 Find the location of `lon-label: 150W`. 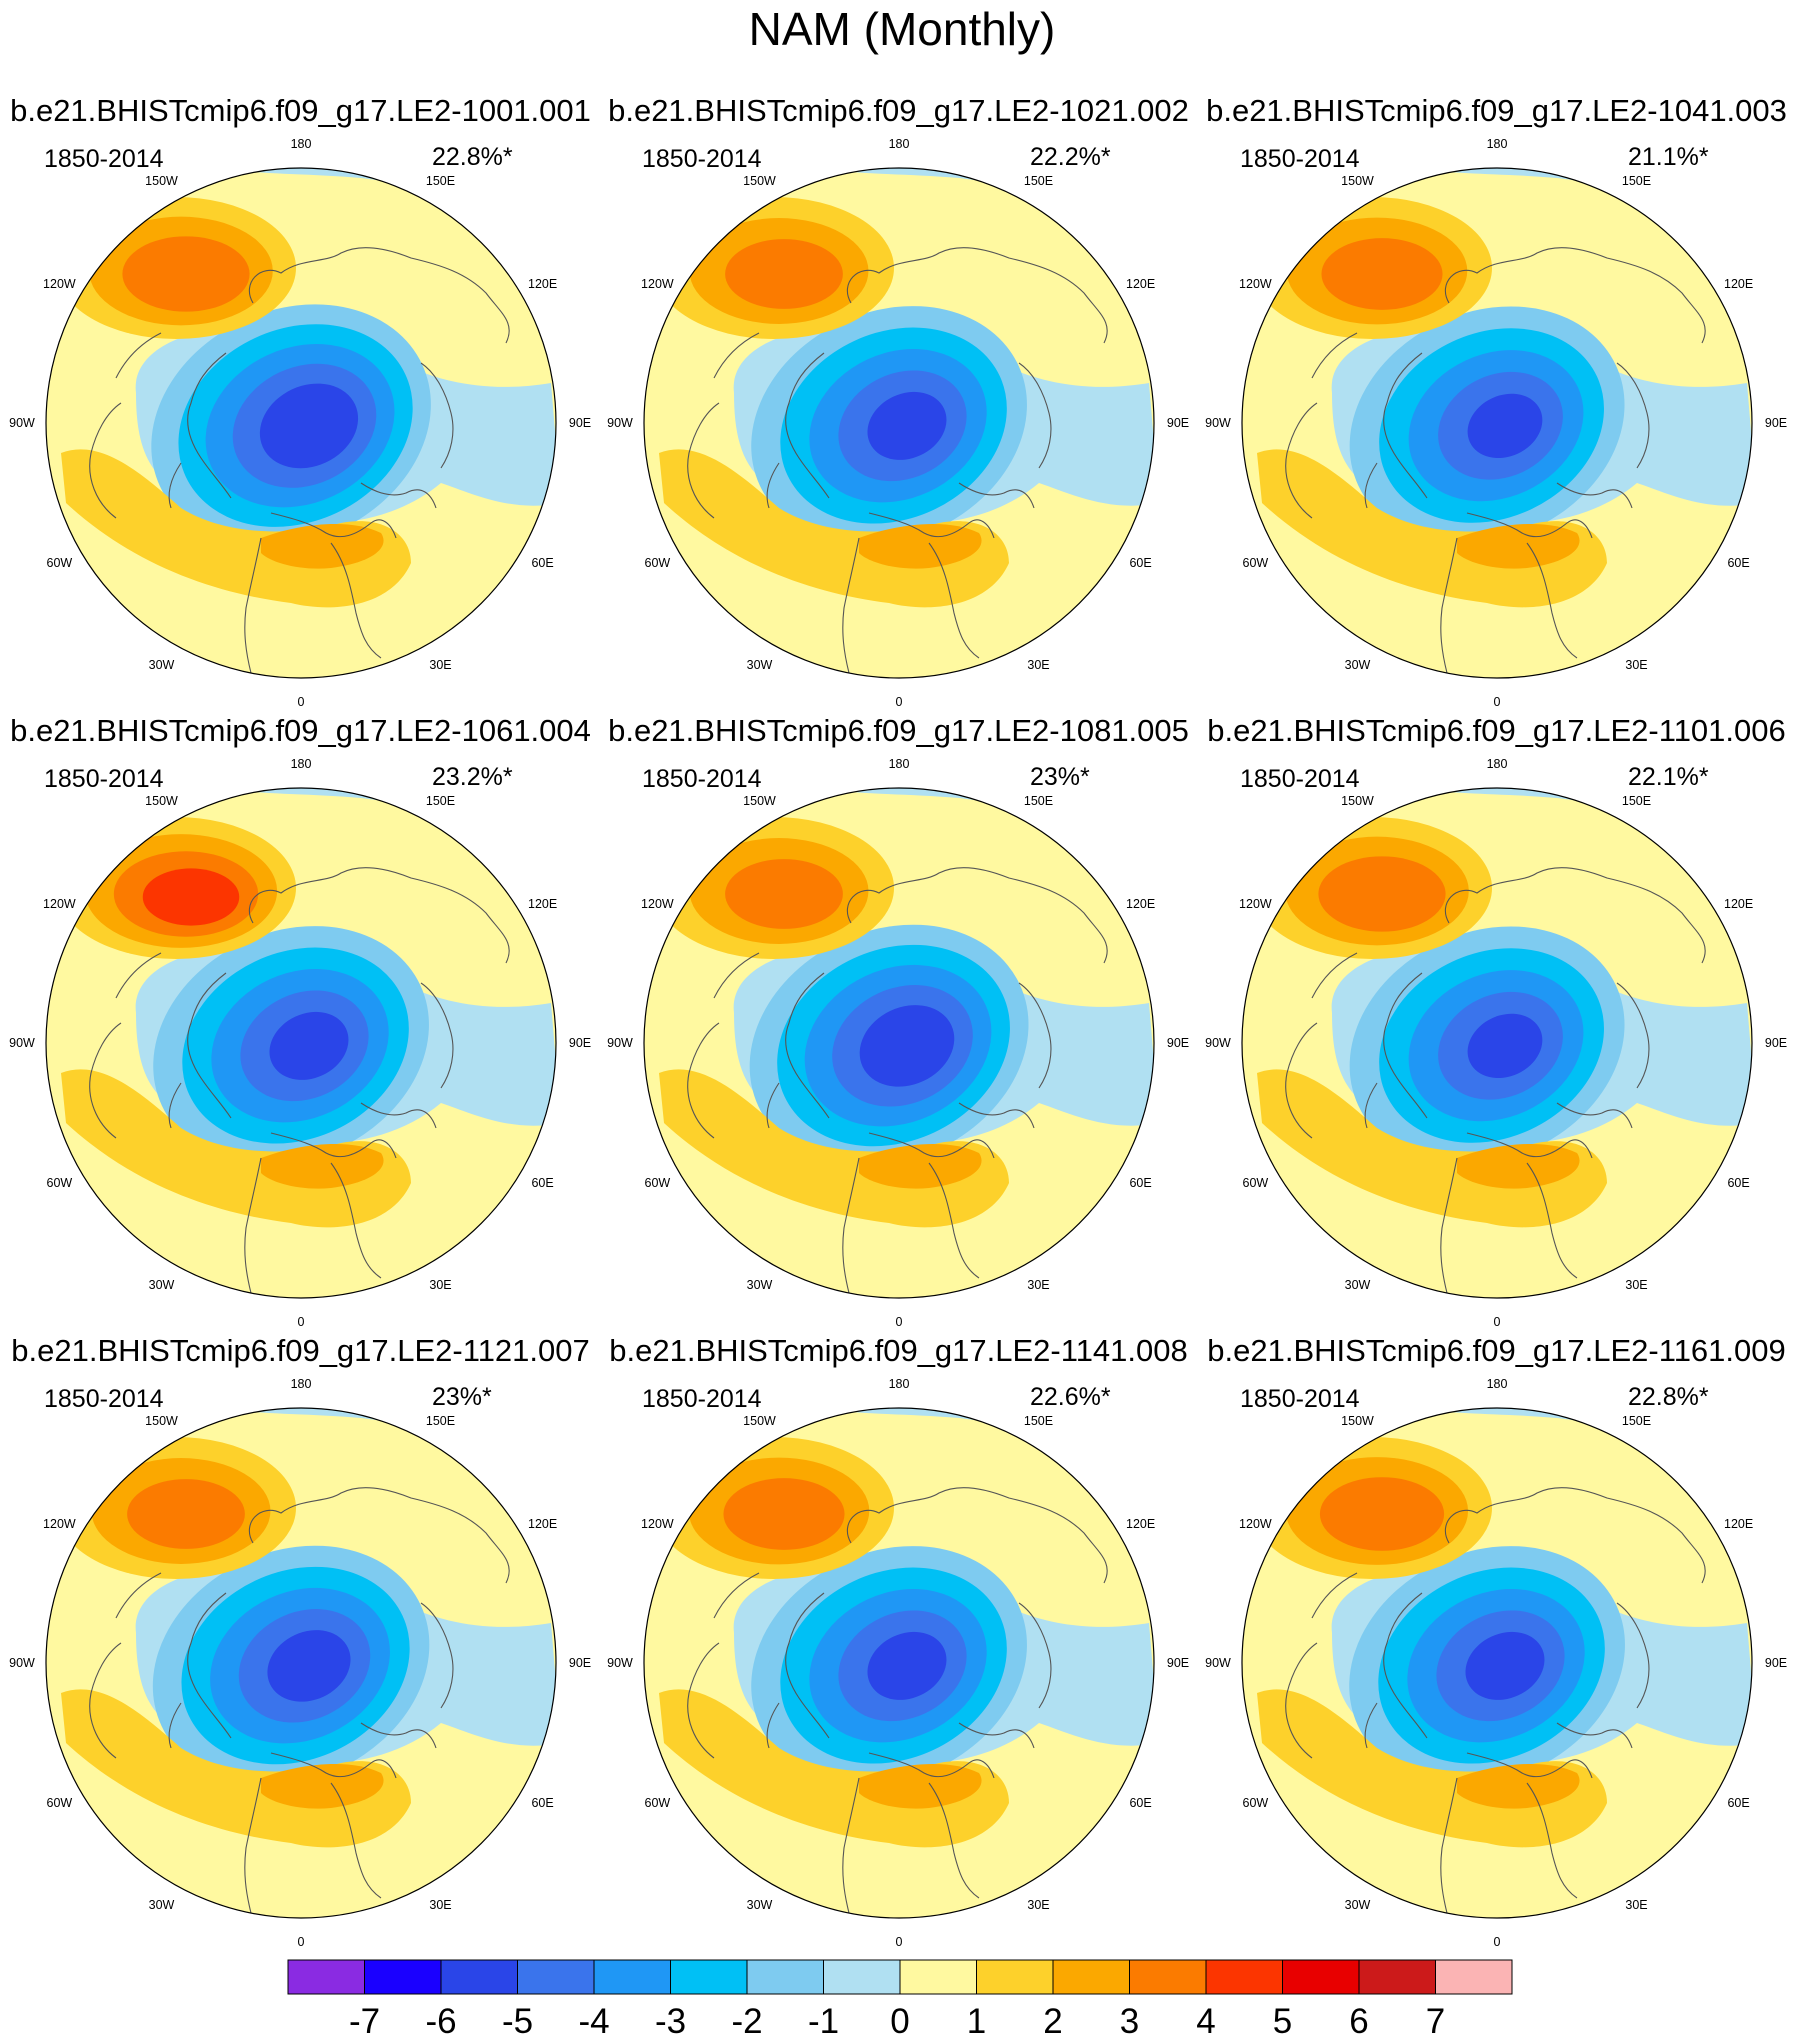

lon-label: 150W is located at coordinates (161, 1421).